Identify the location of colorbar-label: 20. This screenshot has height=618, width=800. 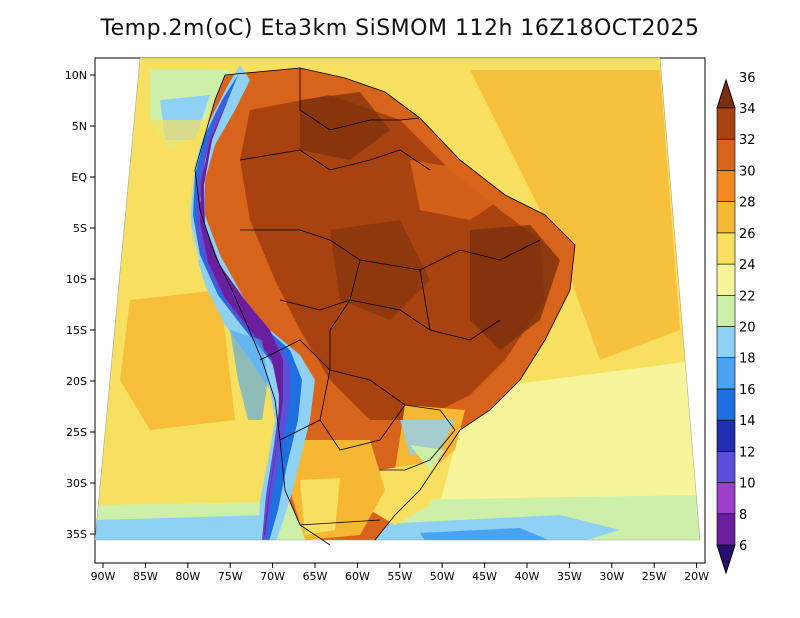
(747, 328).